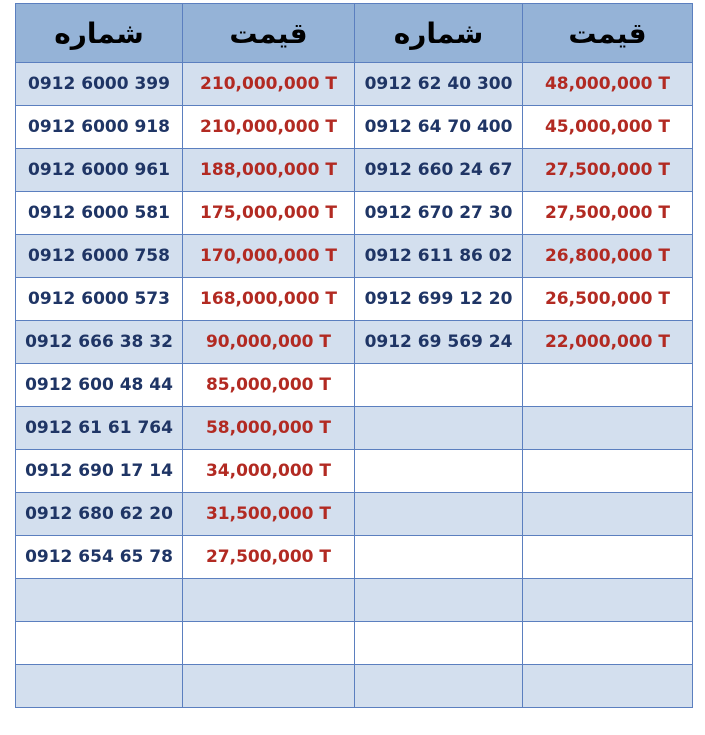  What do you see at coordinates (99, 299) in the screenshot?
I see `phone-number-cell: 0912 6000 573` at bounding box center [99, 299].